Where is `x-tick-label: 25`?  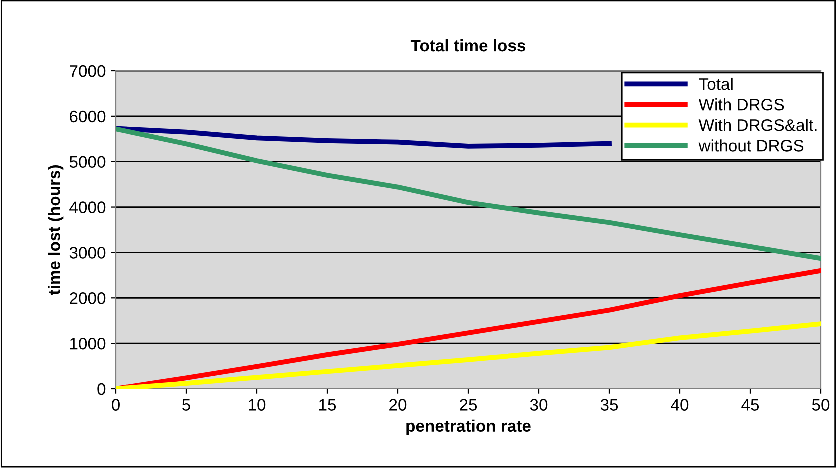
x-tick-label: 25 is located at coordinates (469, 405).